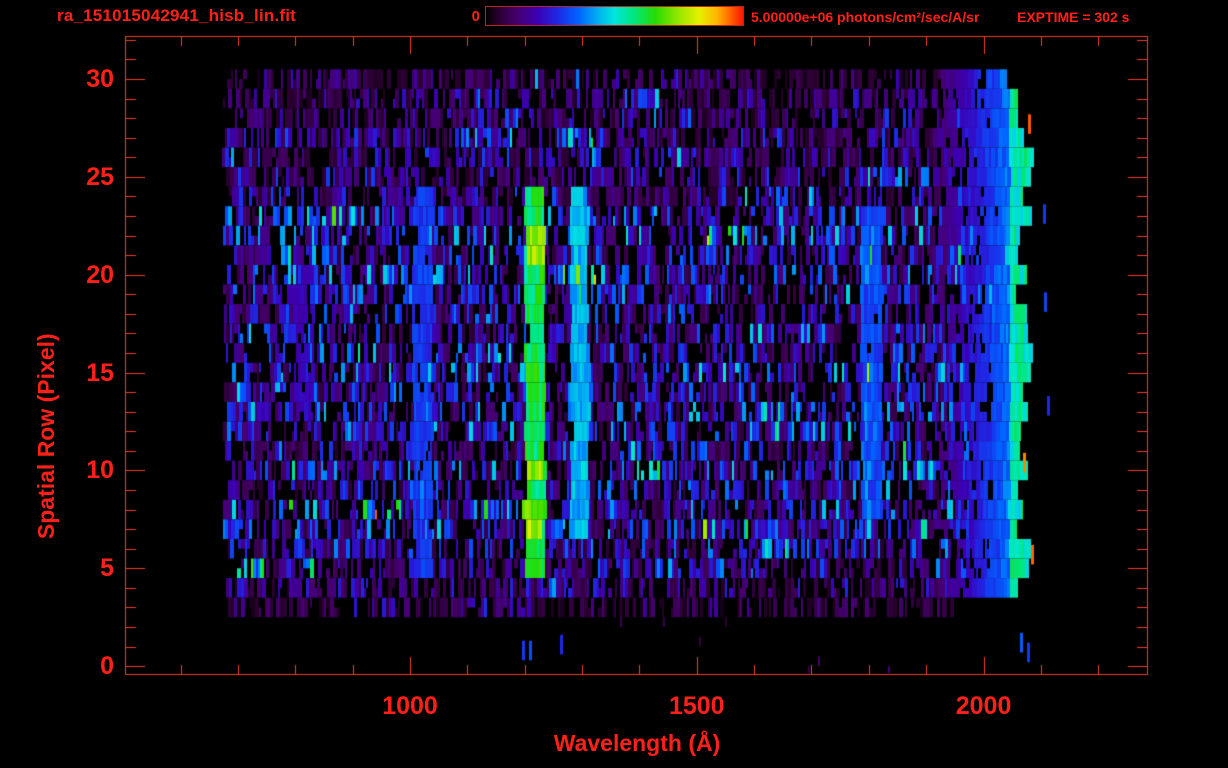  Describe the element at coordinates (45, 436) in the screenshot. I see `y-axis-label: Spatial Row (Pixel)` at that location.